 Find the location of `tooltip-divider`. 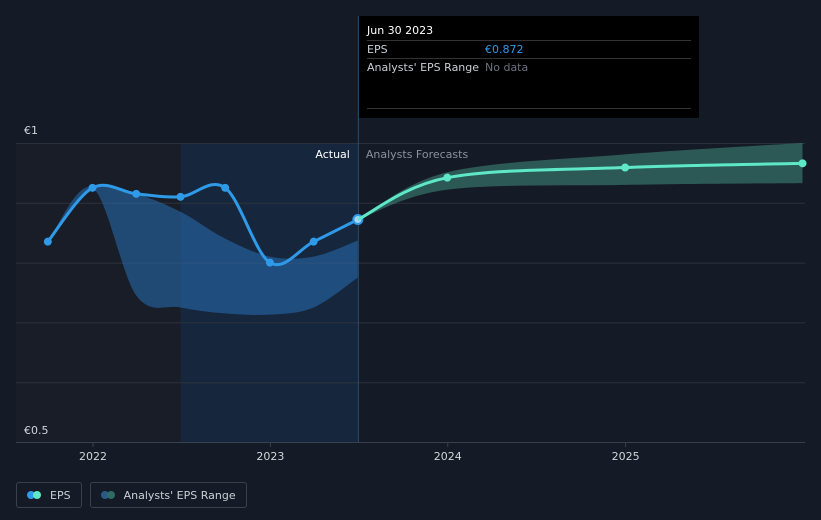

tooltip-divider is located at coordinates (529, 108).